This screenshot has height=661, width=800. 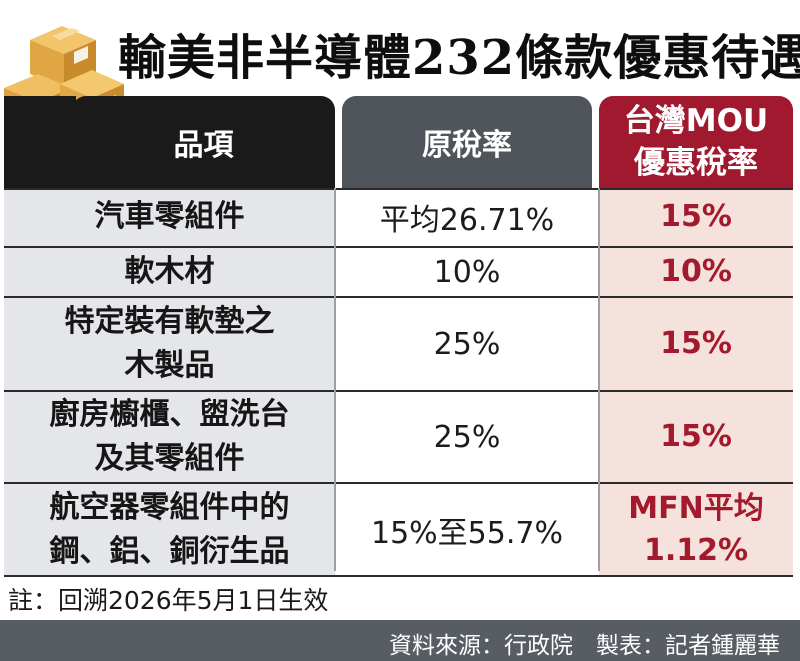 What do you see at coordinates (459, 58) in the screenshot?
I see `page-title: 輸美非半導體232條款優惠待遇` at bounding box center [459, 58].